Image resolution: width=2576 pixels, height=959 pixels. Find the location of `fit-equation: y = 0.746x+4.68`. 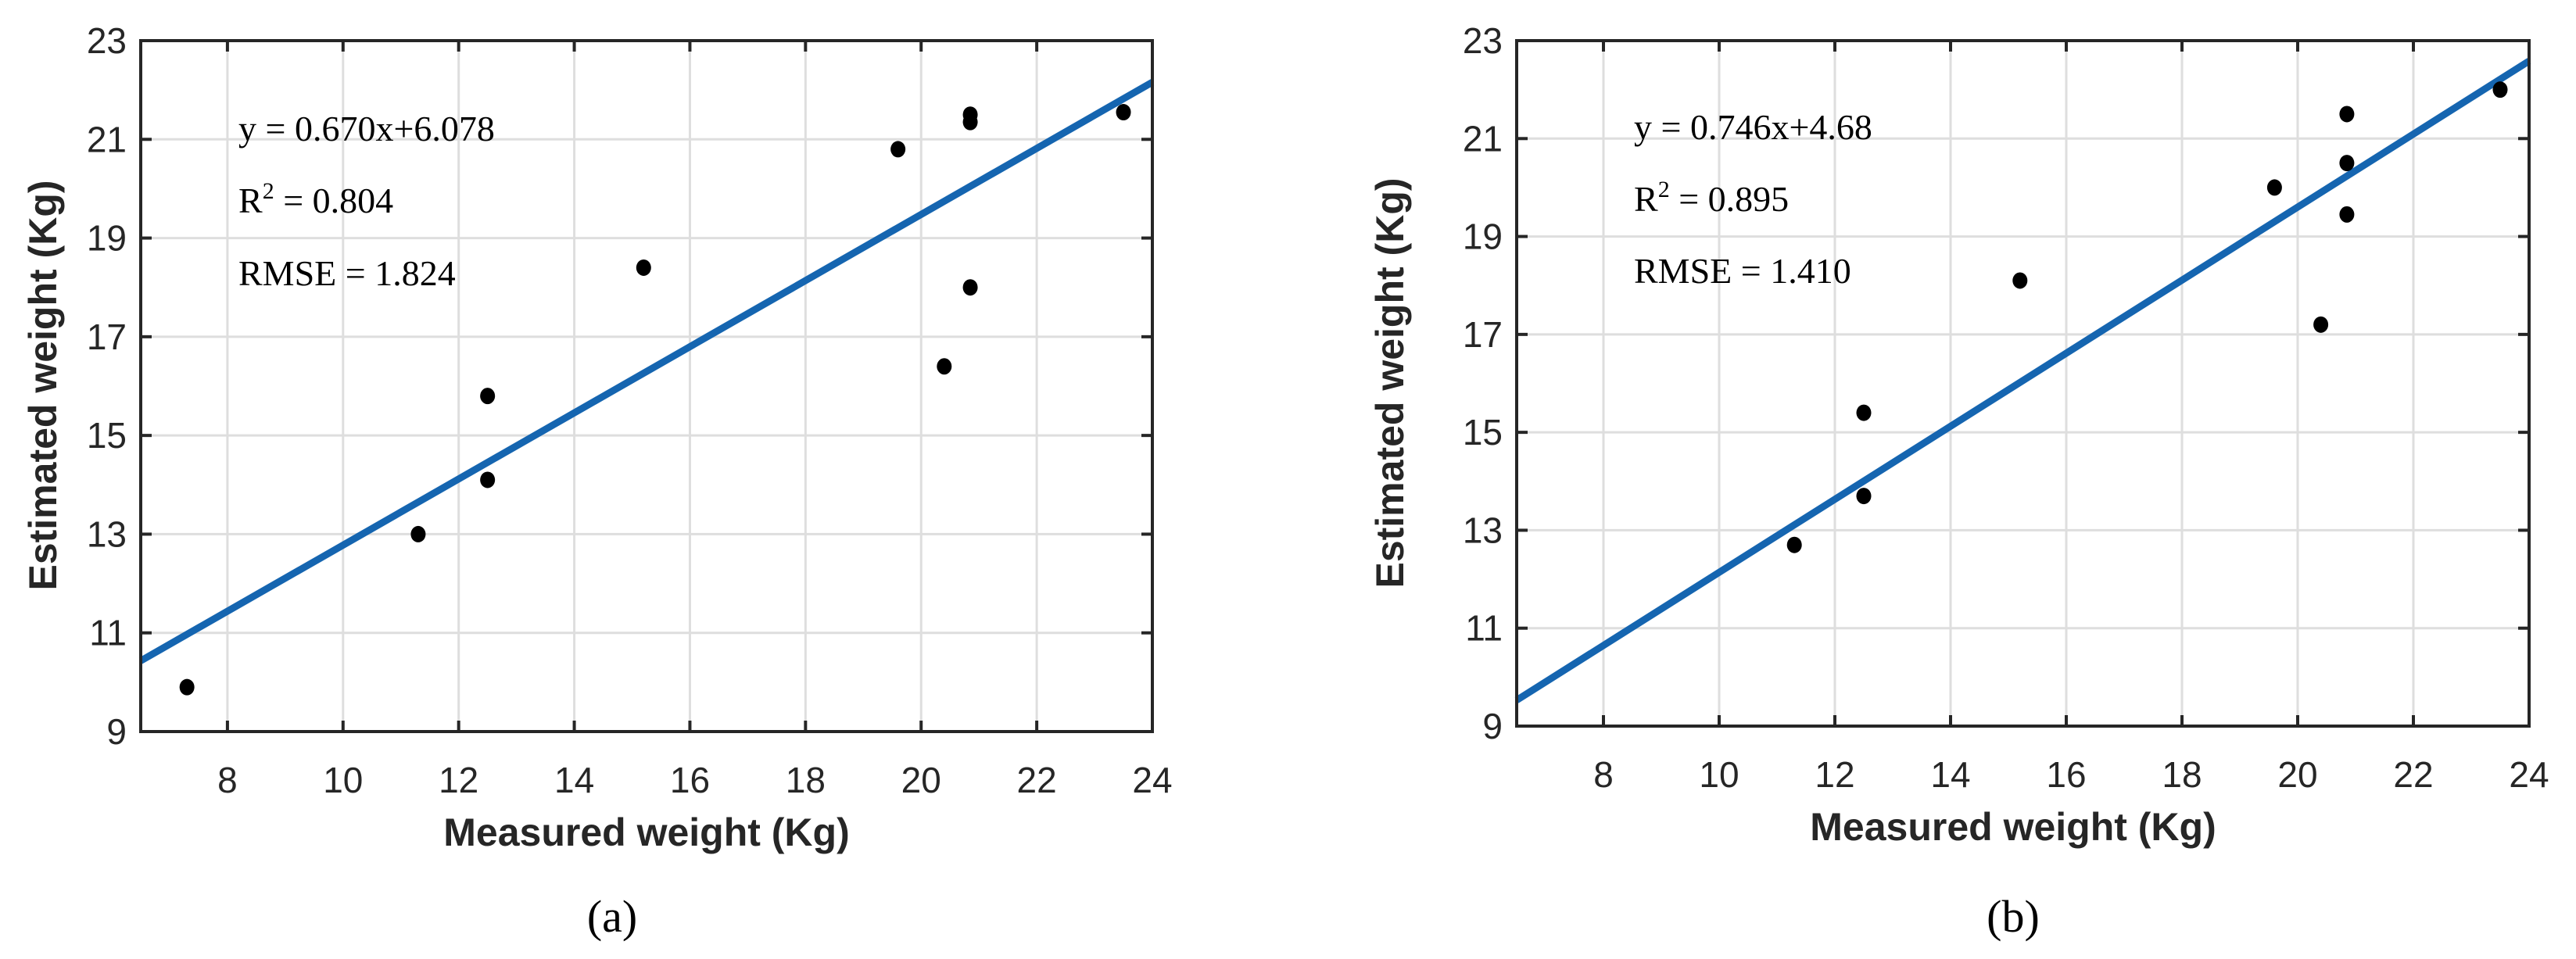

fit-equation: y = 0.746x+4.68 is located at coordinates (1753, 127).